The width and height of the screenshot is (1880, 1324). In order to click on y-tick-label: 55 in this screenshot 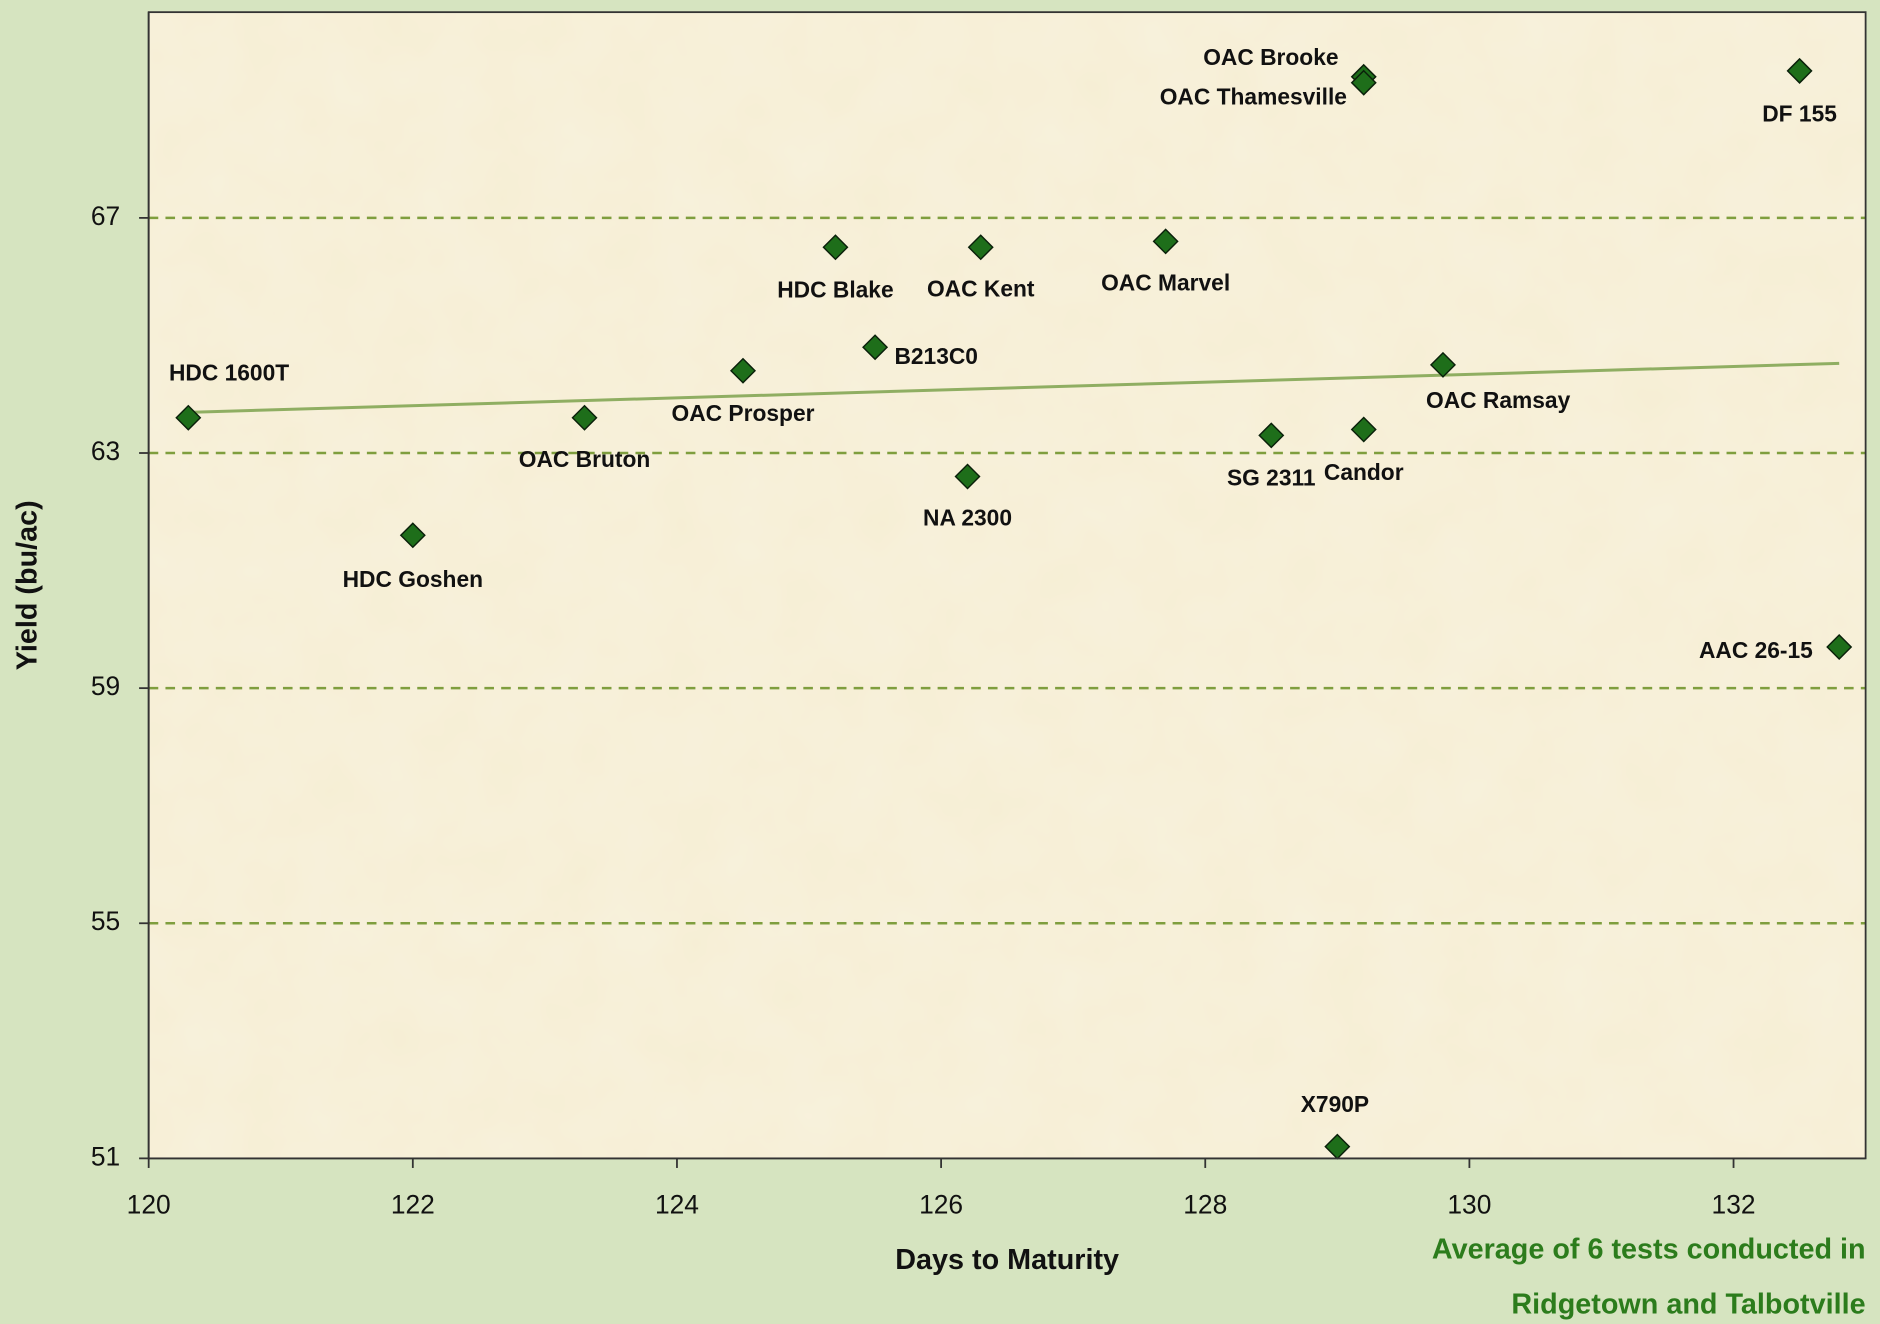, I will do `click(105, 921)`.